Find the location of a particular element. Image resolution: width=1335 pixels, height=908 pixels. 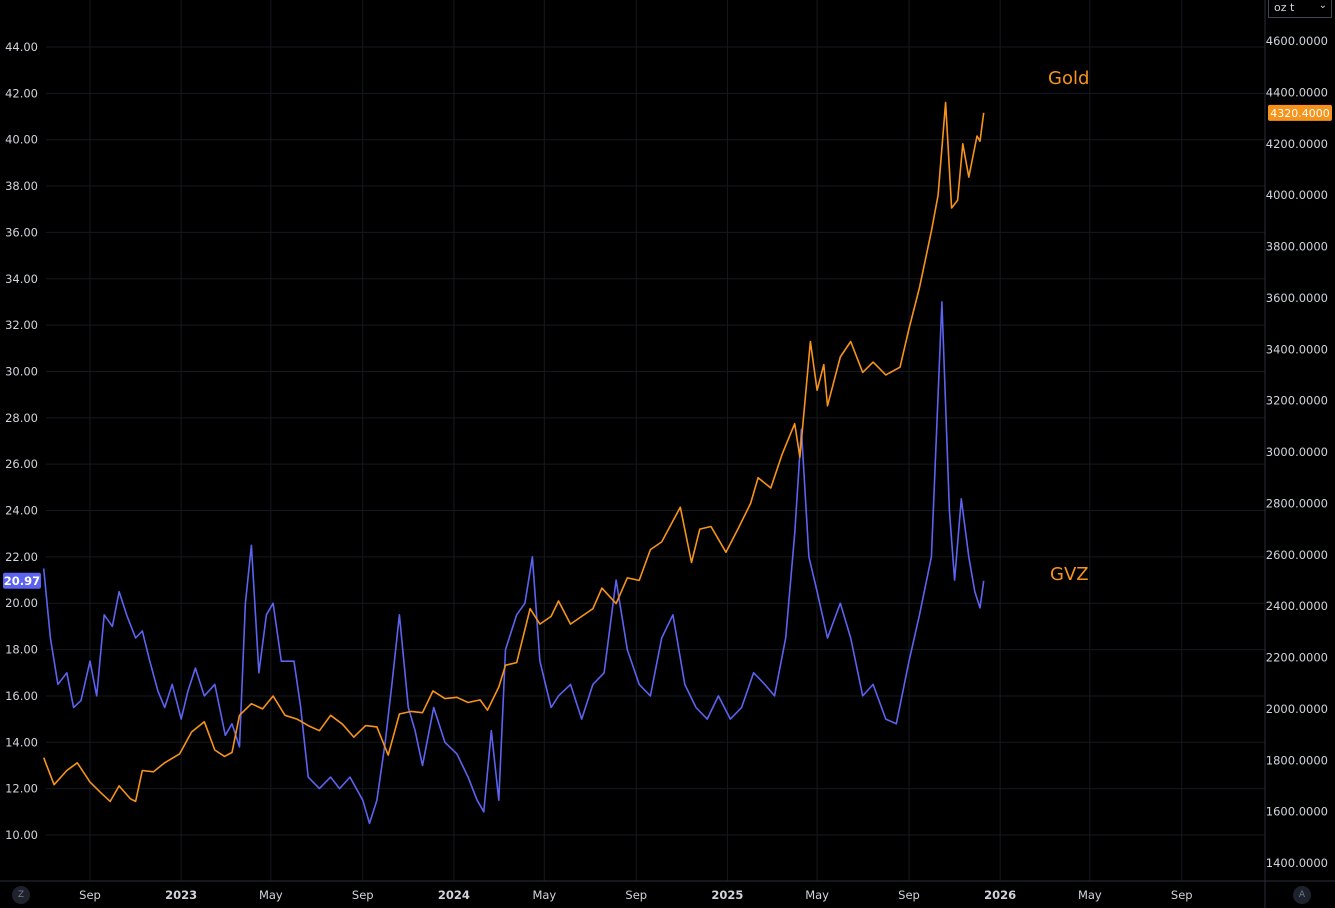

right-axis-tick-label: 1800.0000 is located at coordinates (1297, 760).